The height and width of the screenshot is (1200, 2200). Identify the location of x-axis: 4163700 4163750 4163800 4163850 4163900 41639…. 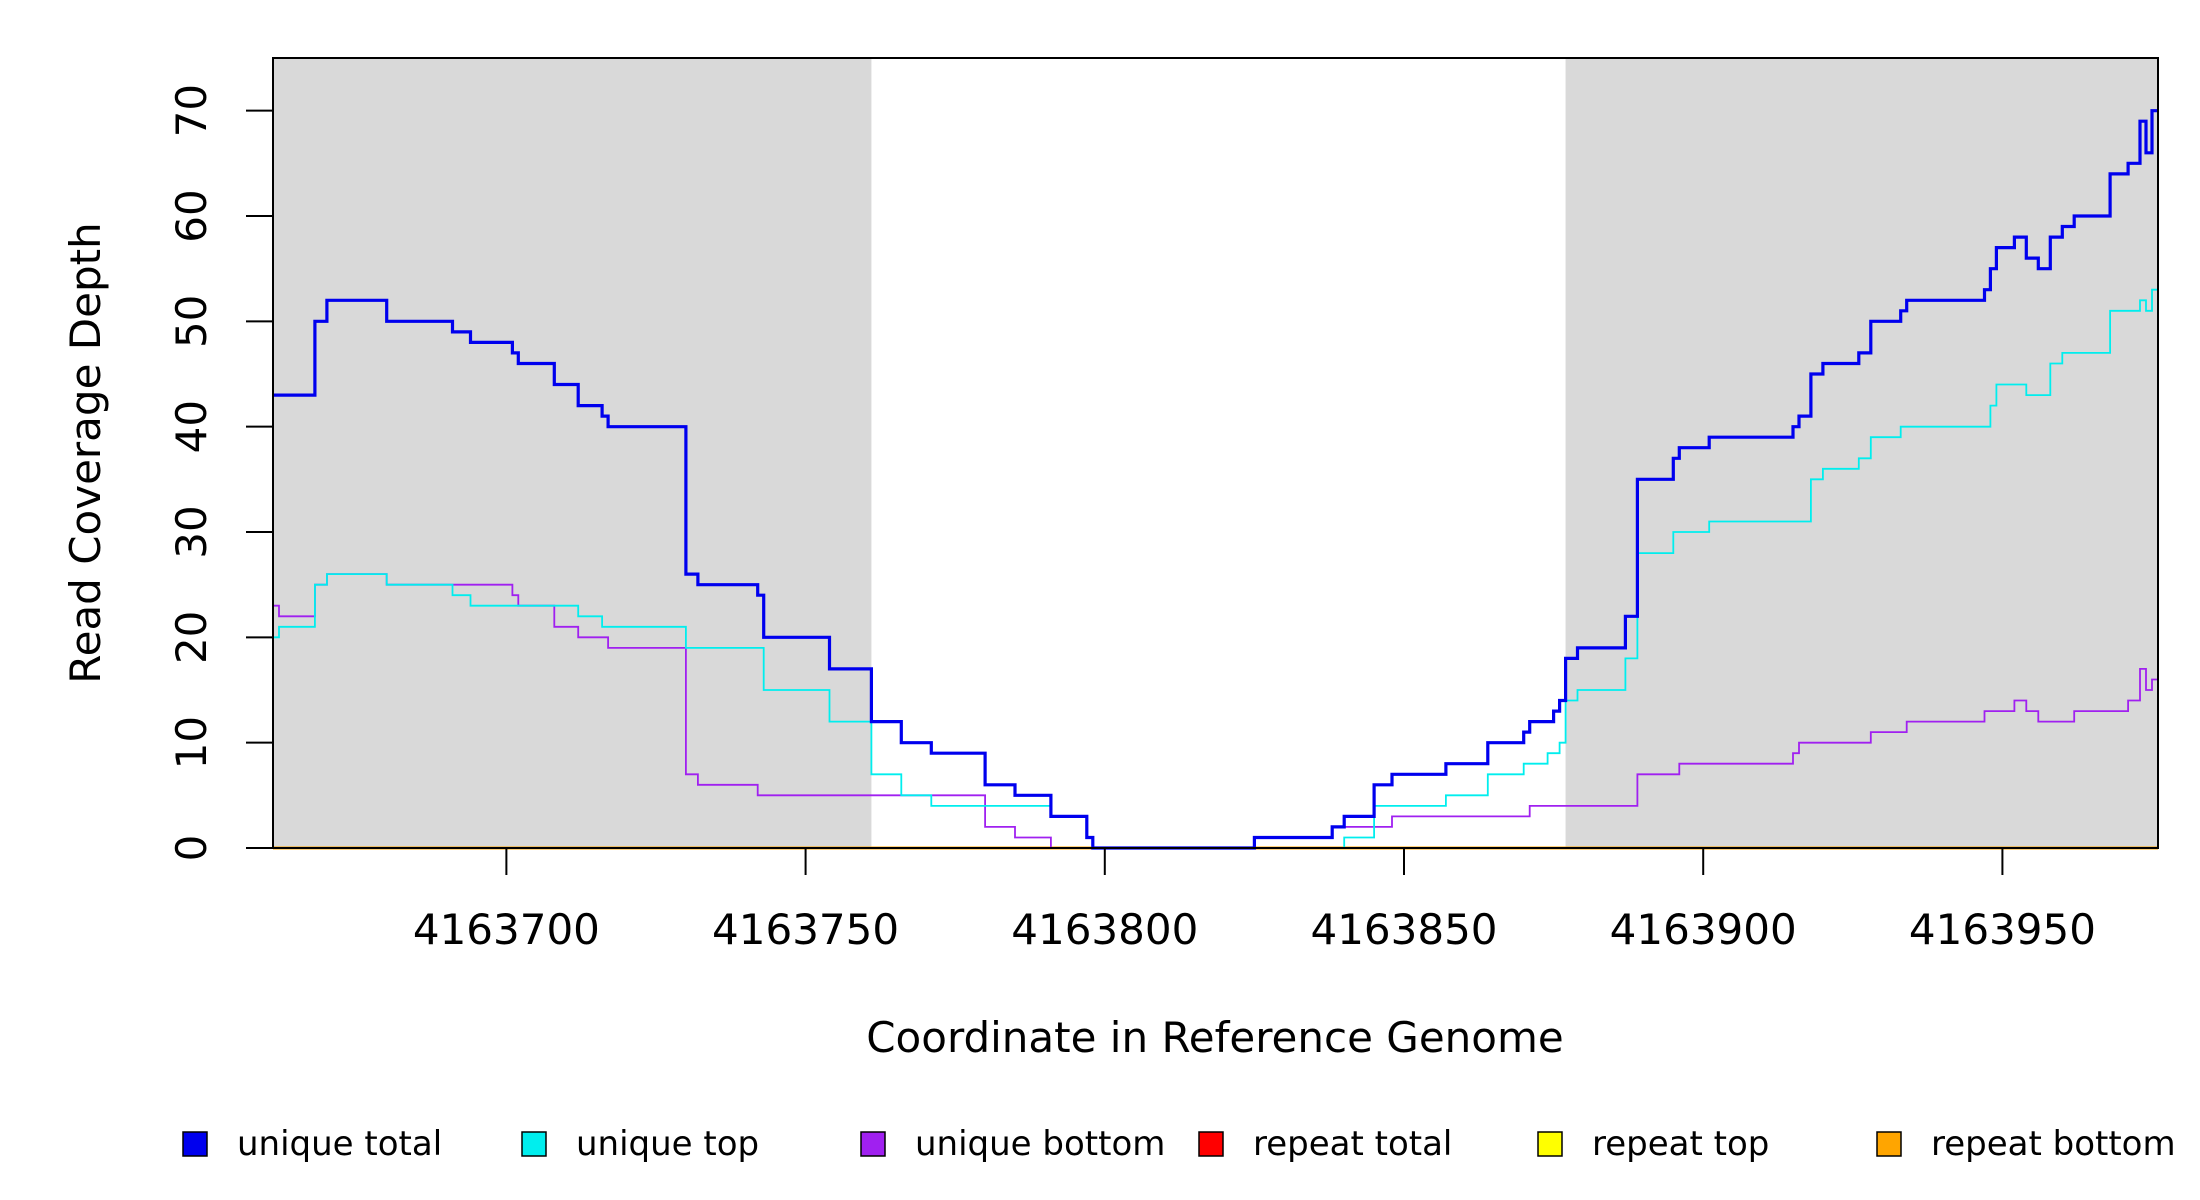
(1254, 901).